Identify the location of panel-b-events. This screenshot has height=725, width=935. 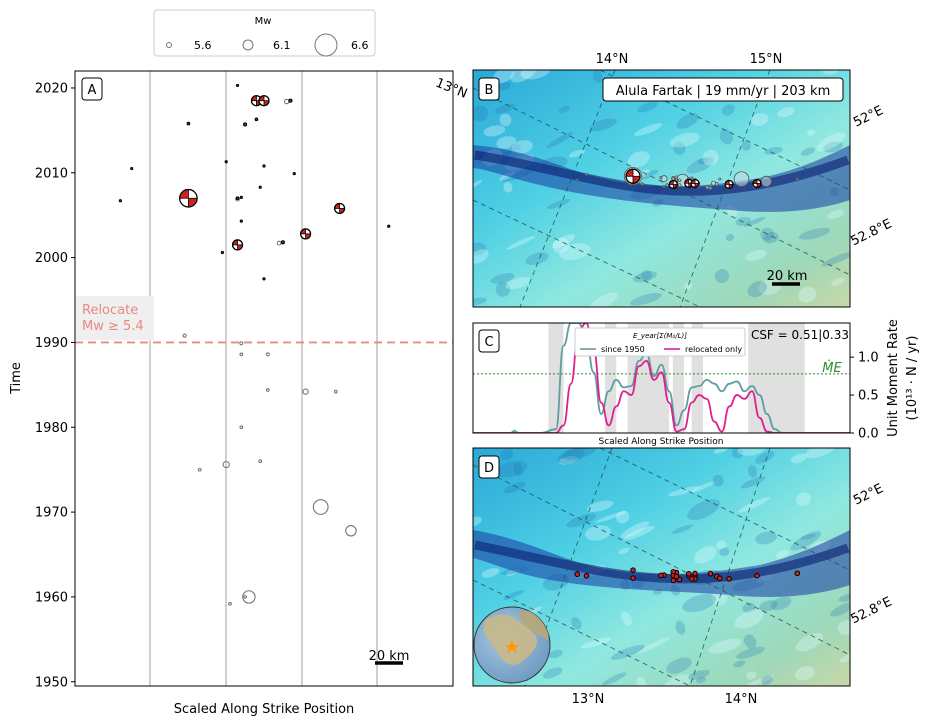
(687, 179).